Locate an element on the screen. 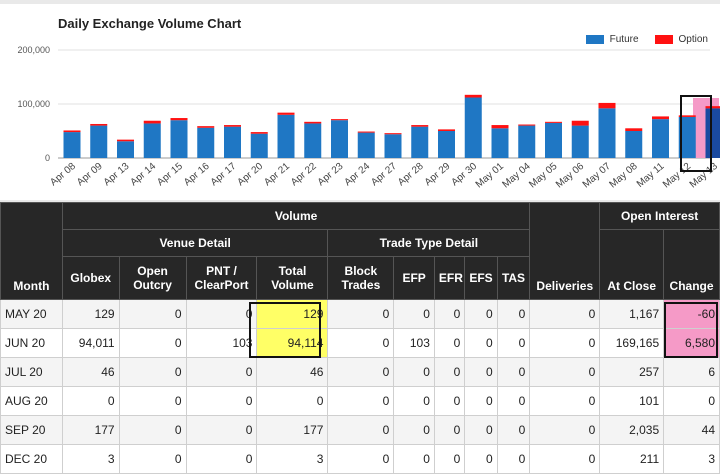 The image size is (720, 474). cell-change: 3 is located at coordinates (692, 459).